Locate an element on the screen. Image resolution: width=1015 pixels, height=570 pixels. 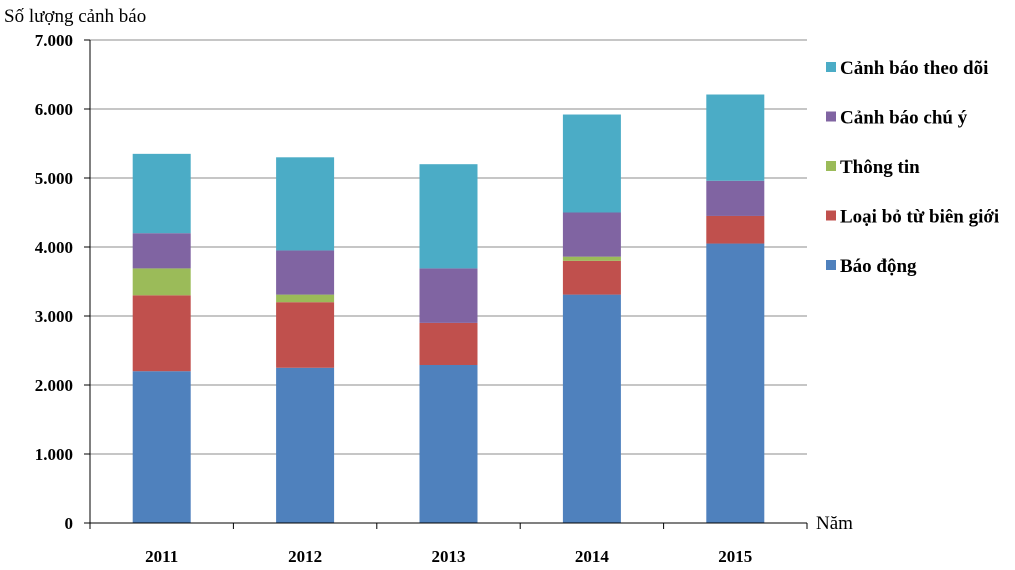
y-tick-label: 6.000 is located at coordinates (54, 109).